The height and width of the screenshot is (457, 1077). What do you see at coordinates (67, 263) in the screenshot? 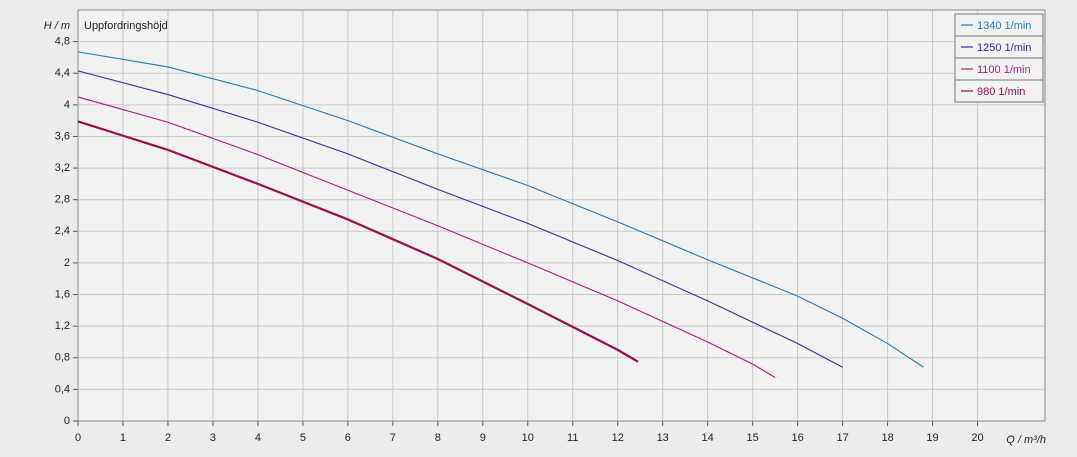
I see `y-tick-label: 2` at bounding box center [67, 263].